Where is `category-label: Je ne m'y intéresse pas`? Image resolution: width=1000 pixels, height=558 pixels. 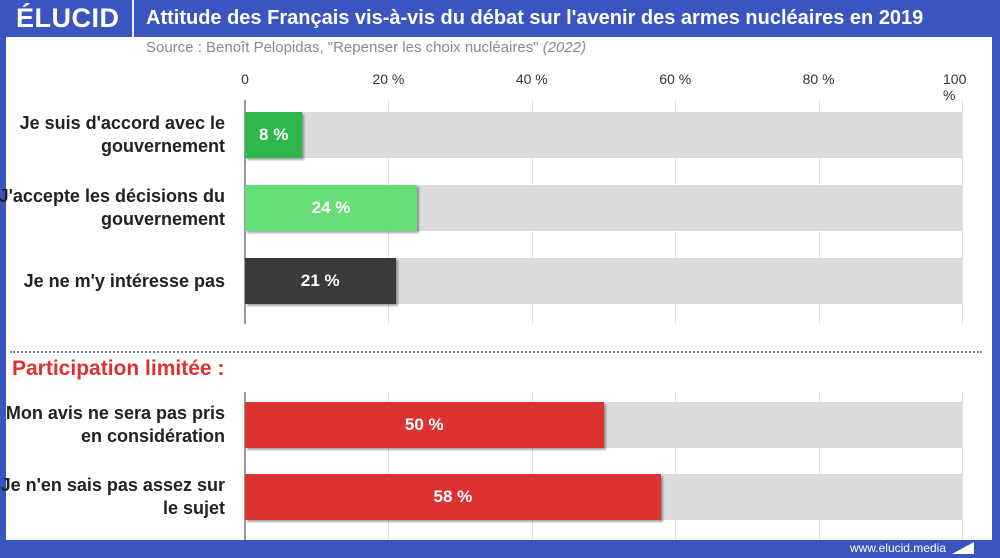
category-label: Je ne m'y intéresse pas is located at coordinates (124, 280).